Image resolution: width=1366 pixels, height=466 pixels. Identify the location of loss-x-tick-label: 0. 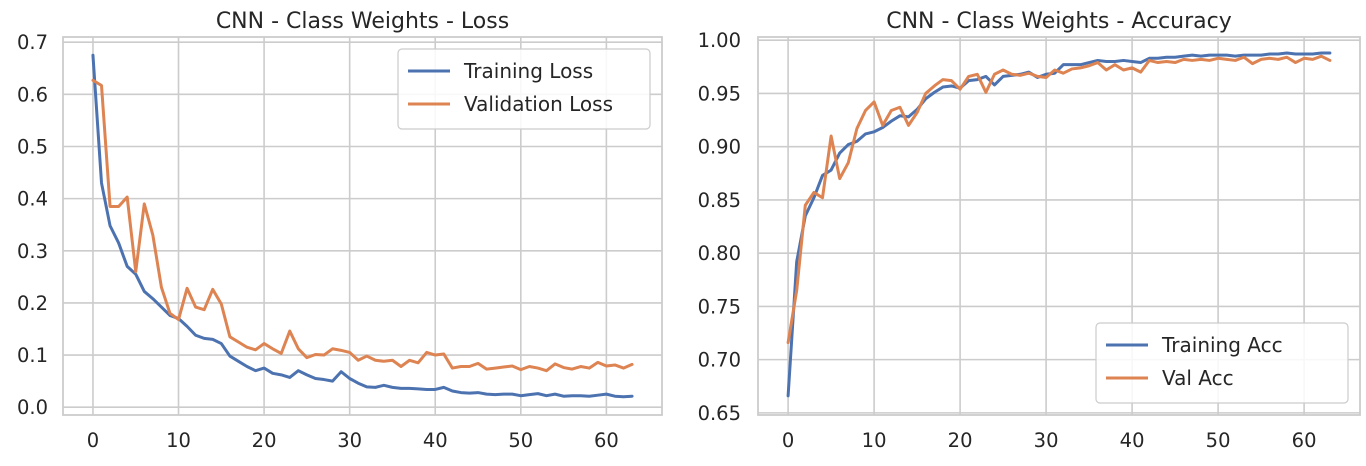
(93, 440).